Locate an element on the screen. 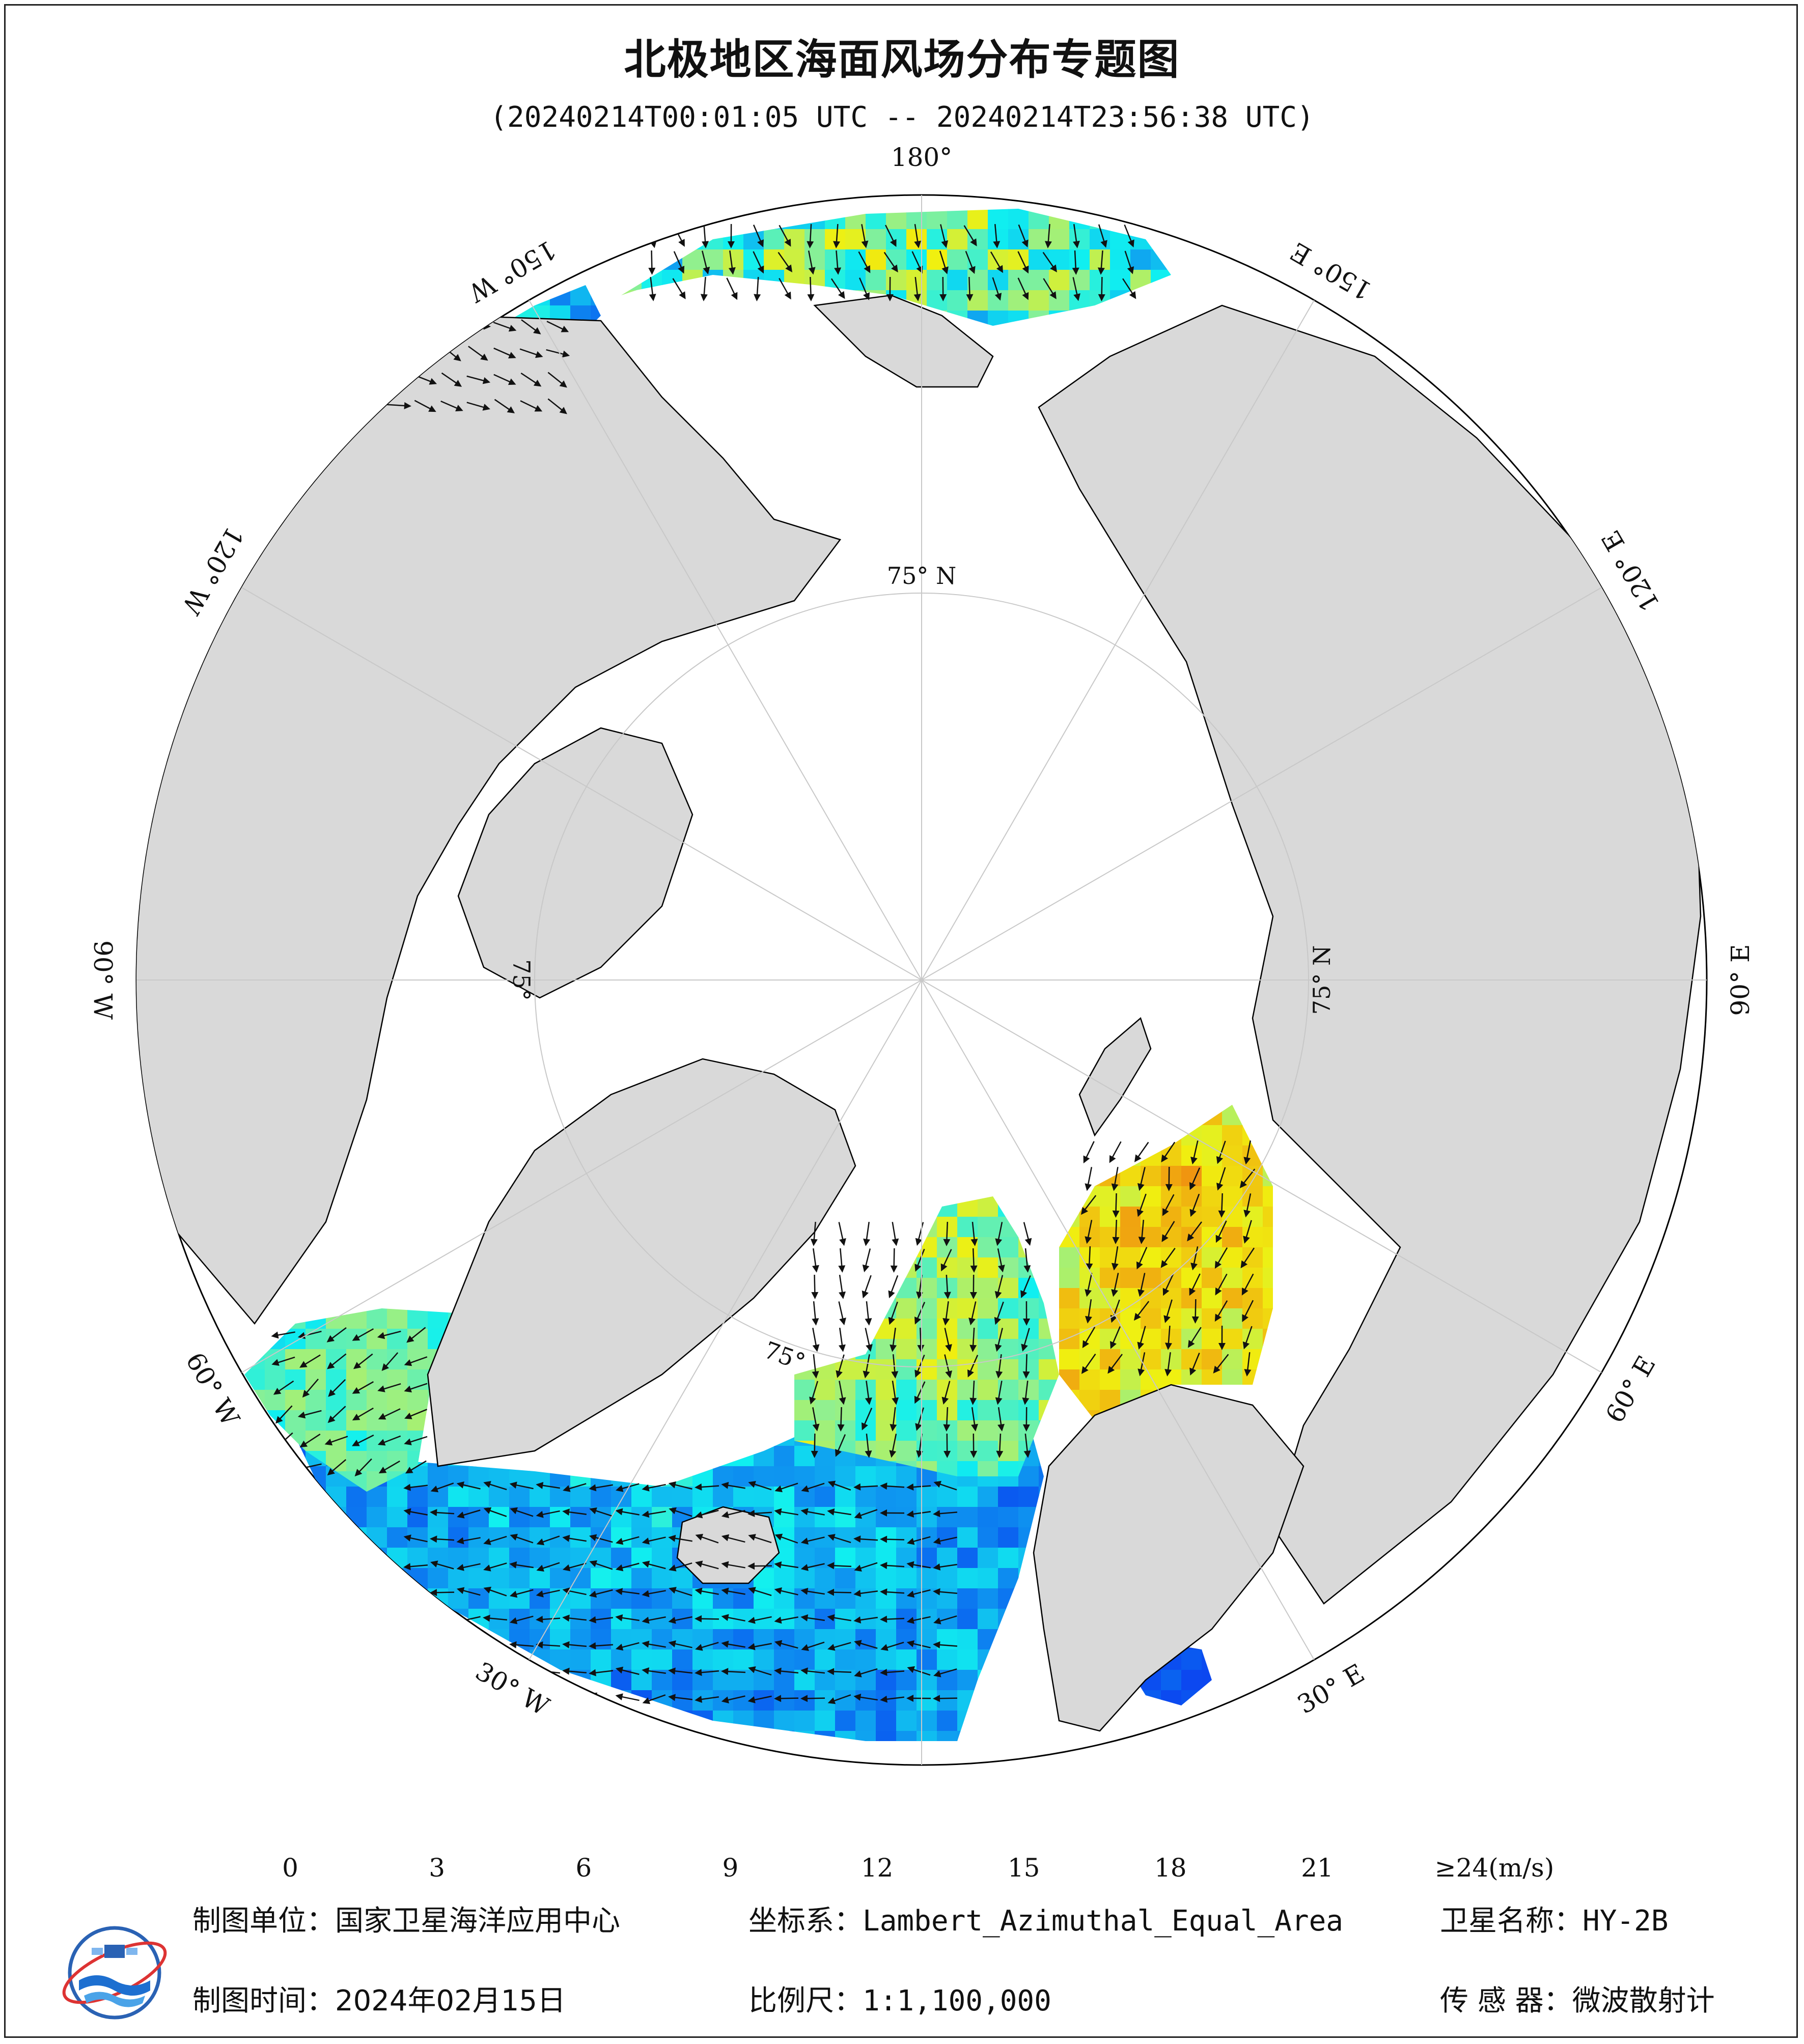 The image size is (1804, 2044). lat-label: 75° is located at coordinates (521, 980).